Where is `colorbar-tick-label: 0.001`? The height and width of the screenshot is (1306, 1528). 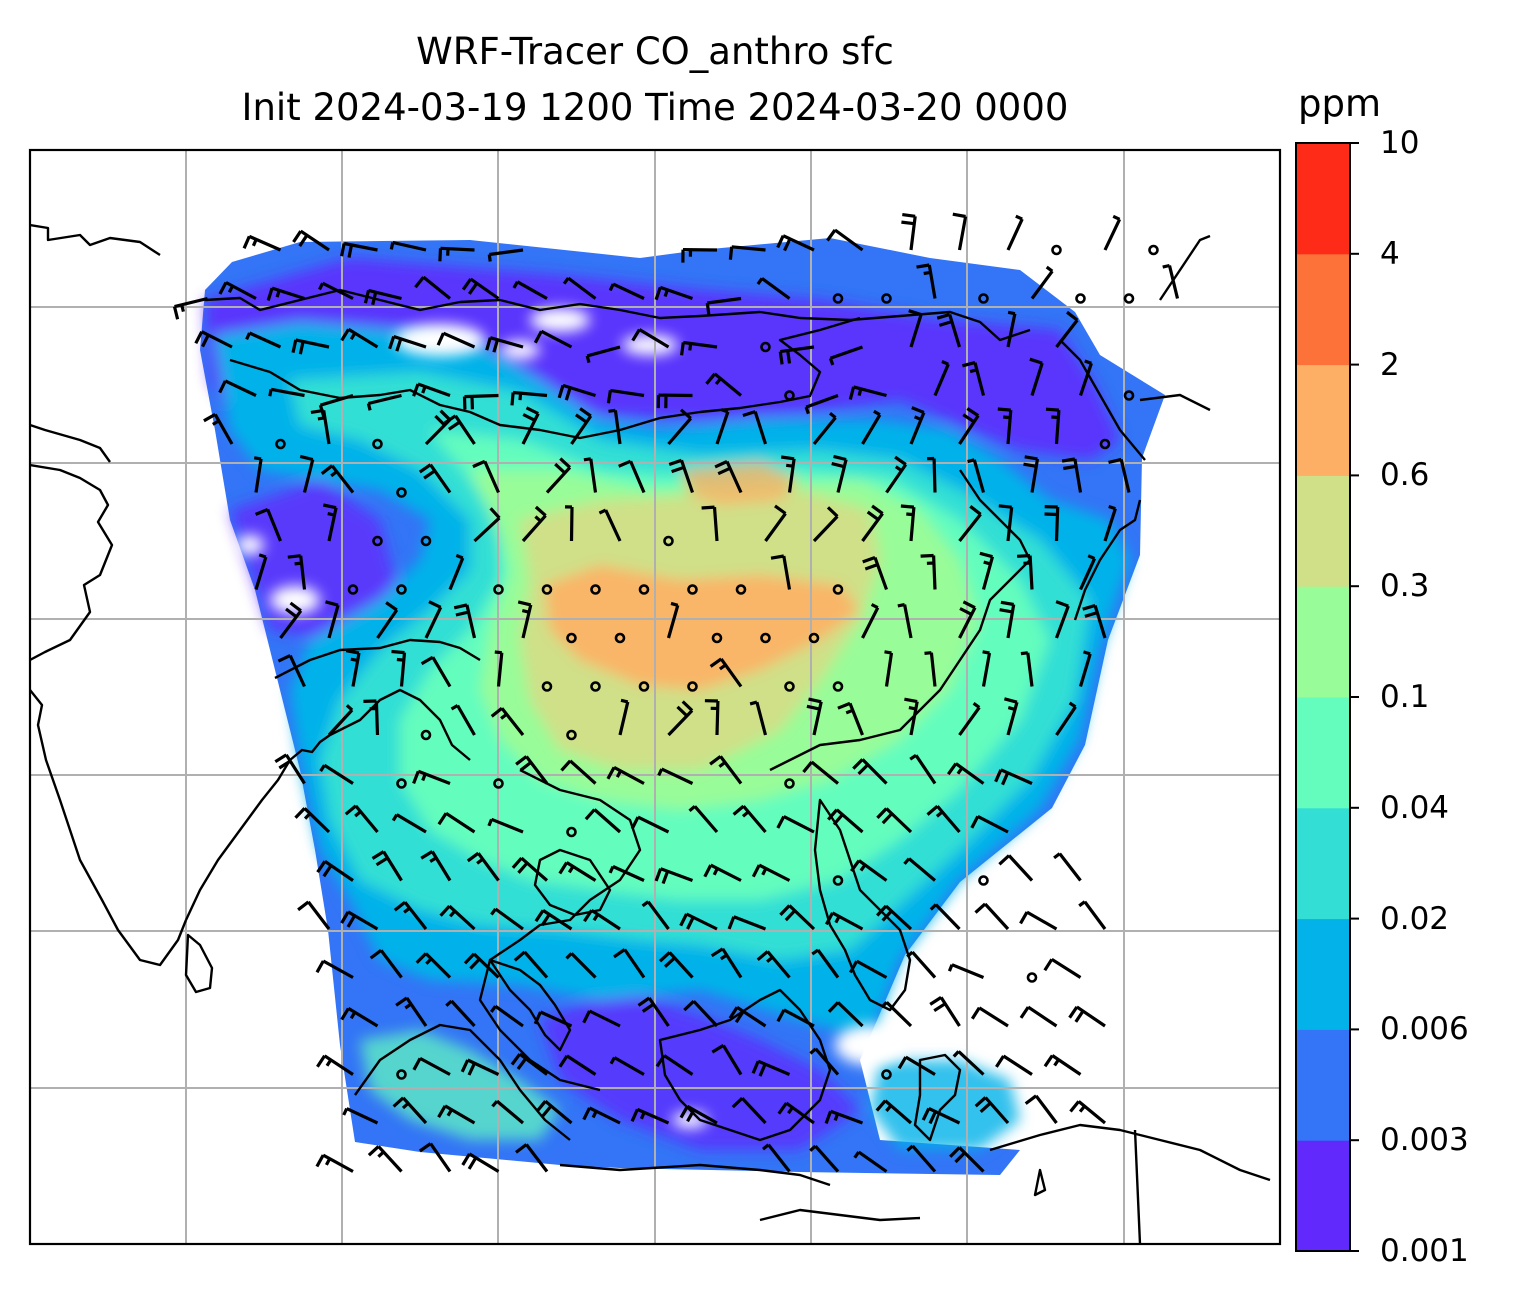
colorbar-tick-label: 0.001 is located at coordinates (1424, 1251).